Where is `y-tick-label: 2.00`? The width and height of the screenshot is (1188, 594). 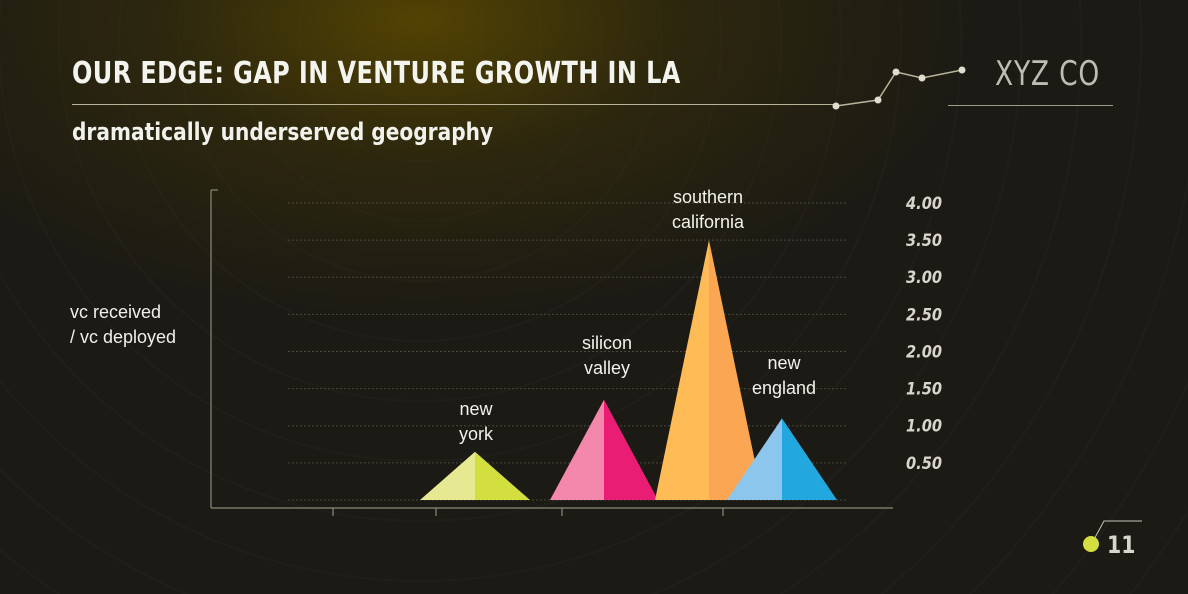 y-tick-label: 2.00 is located at coordinates (924, 351).